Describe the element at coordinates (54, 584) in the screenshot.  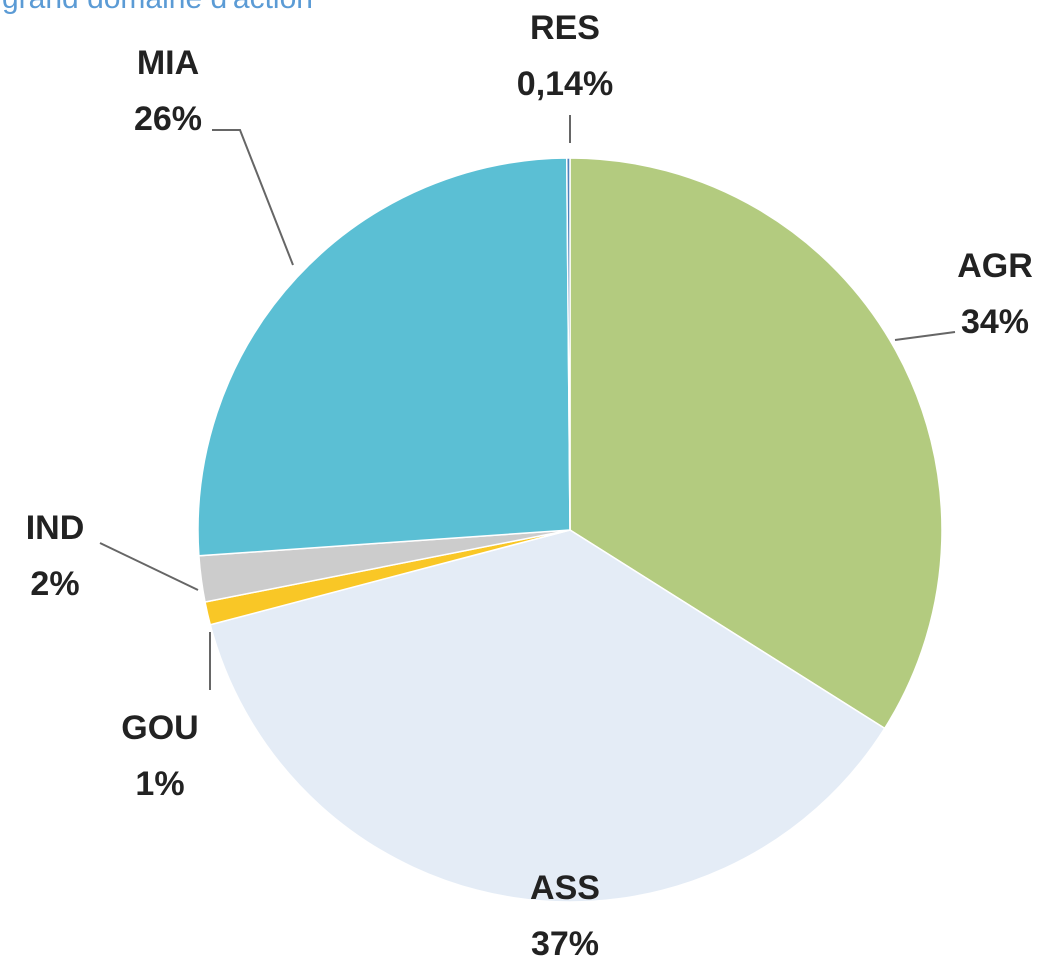
I see `slice-value-label: 2%` at that location.